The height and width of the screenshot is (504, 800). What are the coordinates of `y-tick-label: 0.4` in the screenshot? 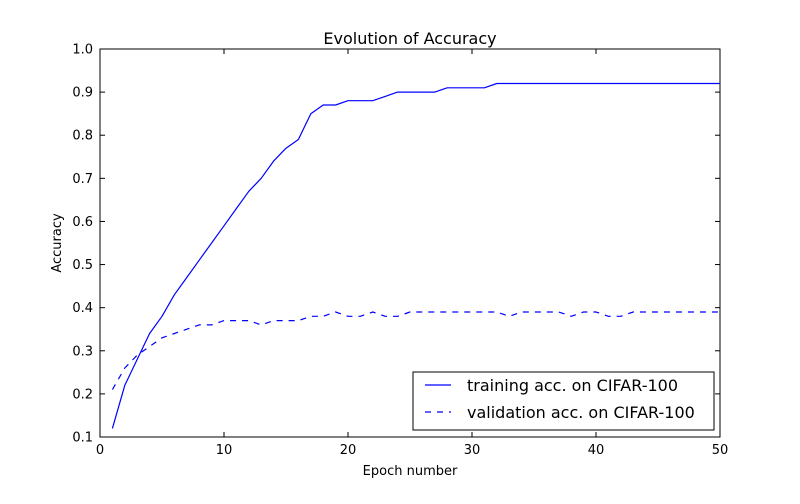 It's located at (82, 308).